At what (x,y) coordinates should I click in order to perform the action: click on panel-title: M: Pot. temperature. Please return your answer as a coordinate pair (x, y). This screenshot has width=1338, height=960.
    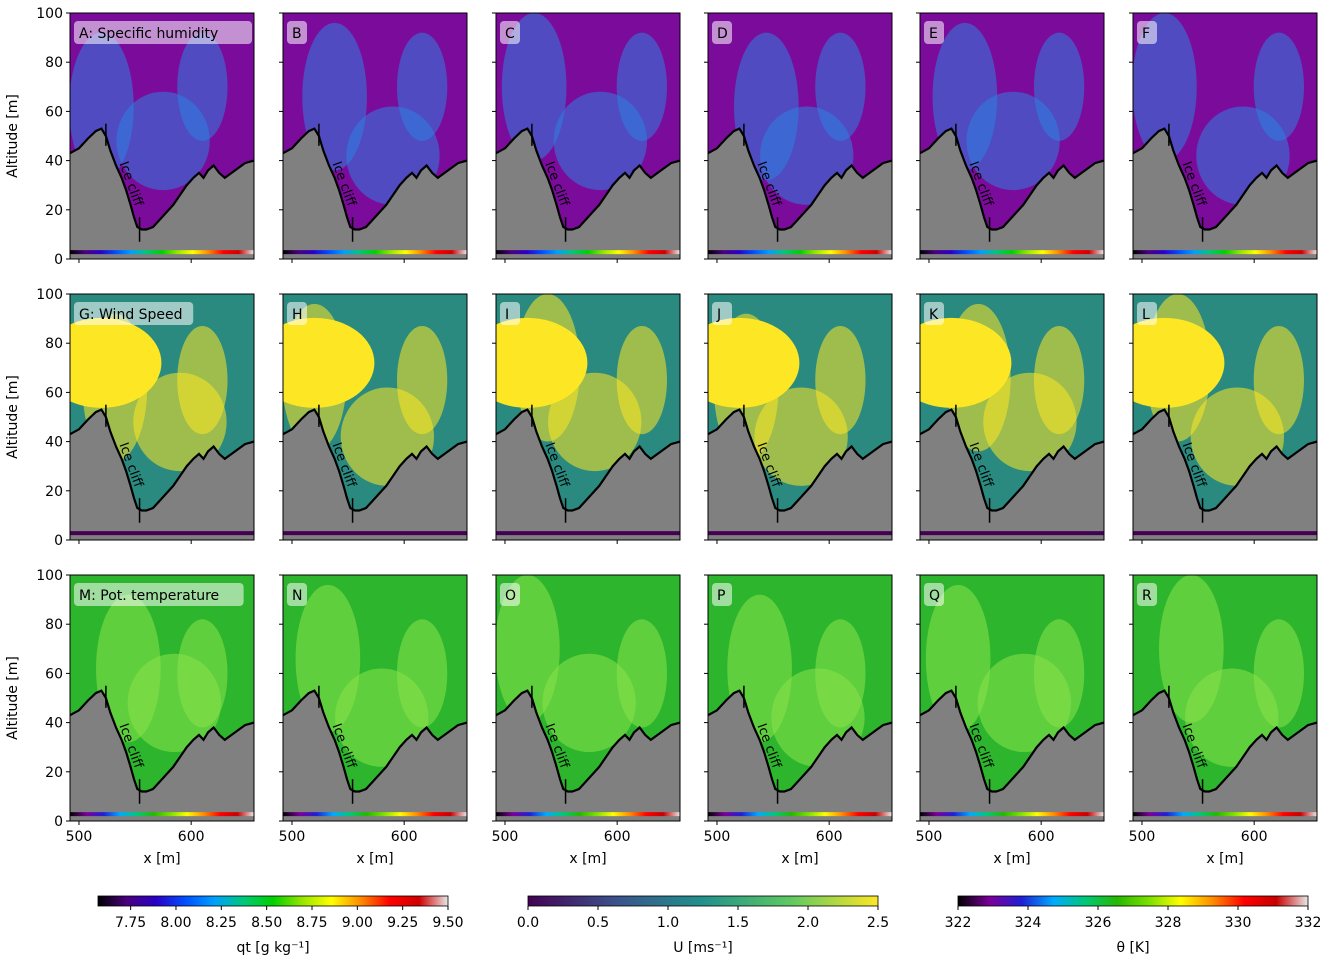
    Looking at the image, I should click on (149, 596).